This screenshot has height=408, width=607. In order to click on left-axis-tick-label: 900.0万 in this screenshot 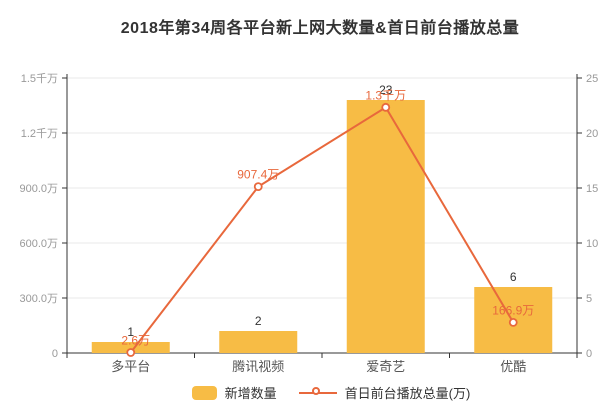, I will do `click(38, 189)`.